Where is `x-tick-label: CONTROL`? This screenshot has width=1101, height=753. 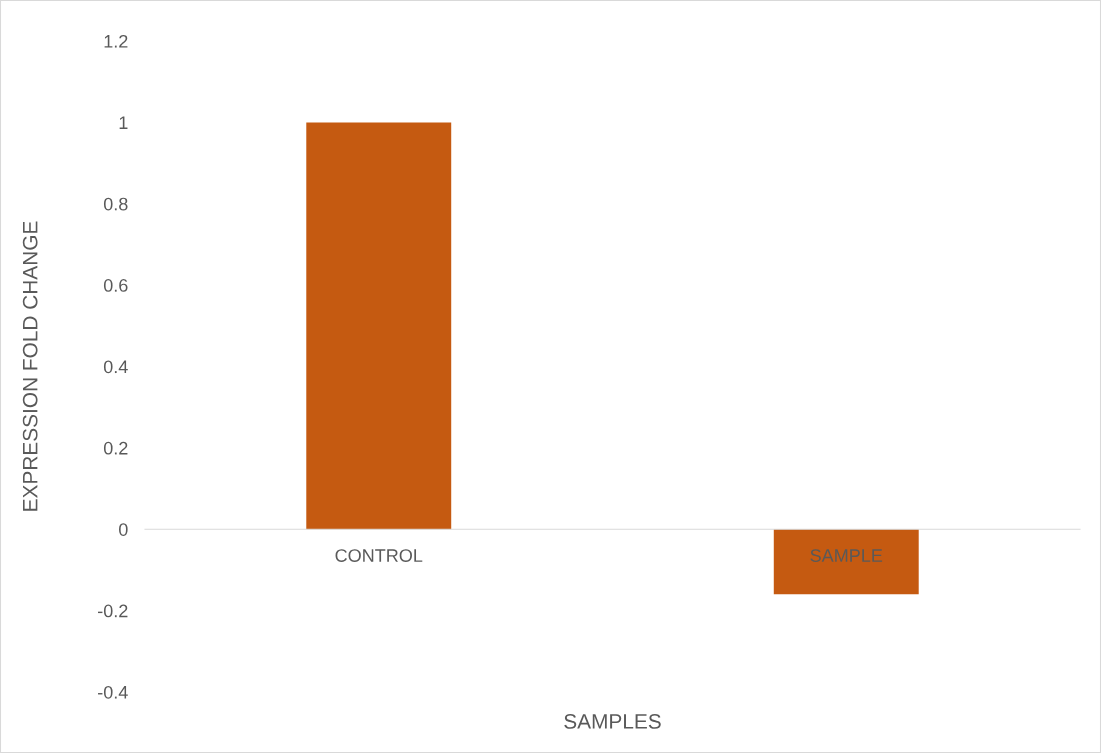 x-tick-label: CONTROL is located at coordinates (379, 555).